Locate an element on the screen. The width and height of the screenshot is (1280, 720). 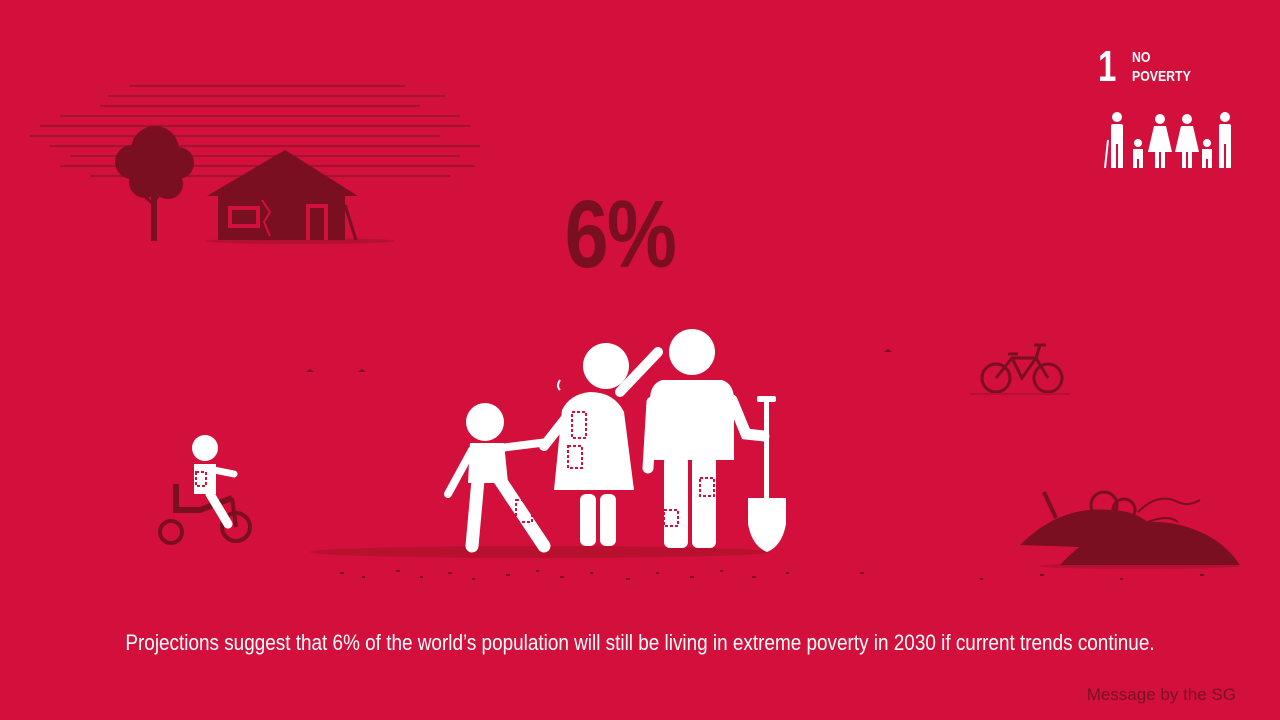
bicycle-icon is located at coordinates (1020, 369).